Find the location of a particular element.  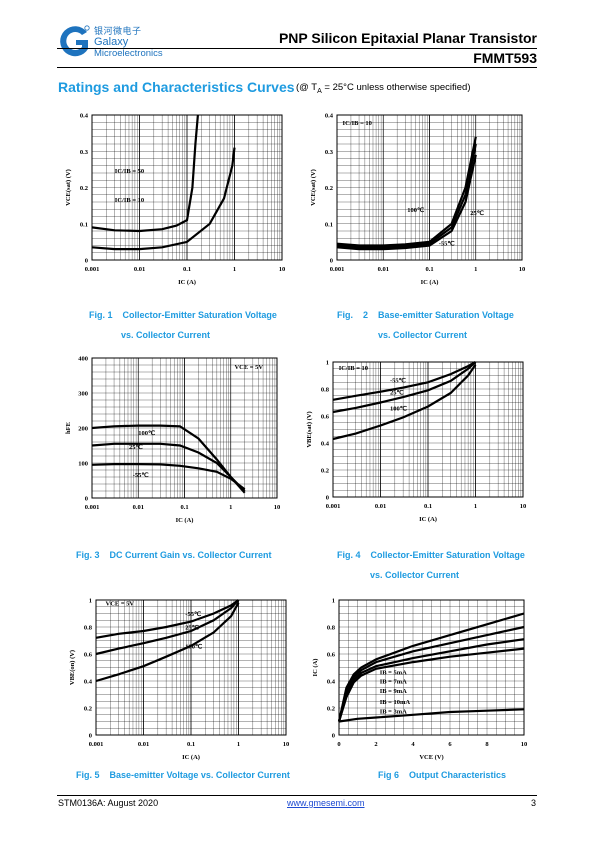

caption-fig1-line2: vs. Collector Current is located at coordinates (166, 335).